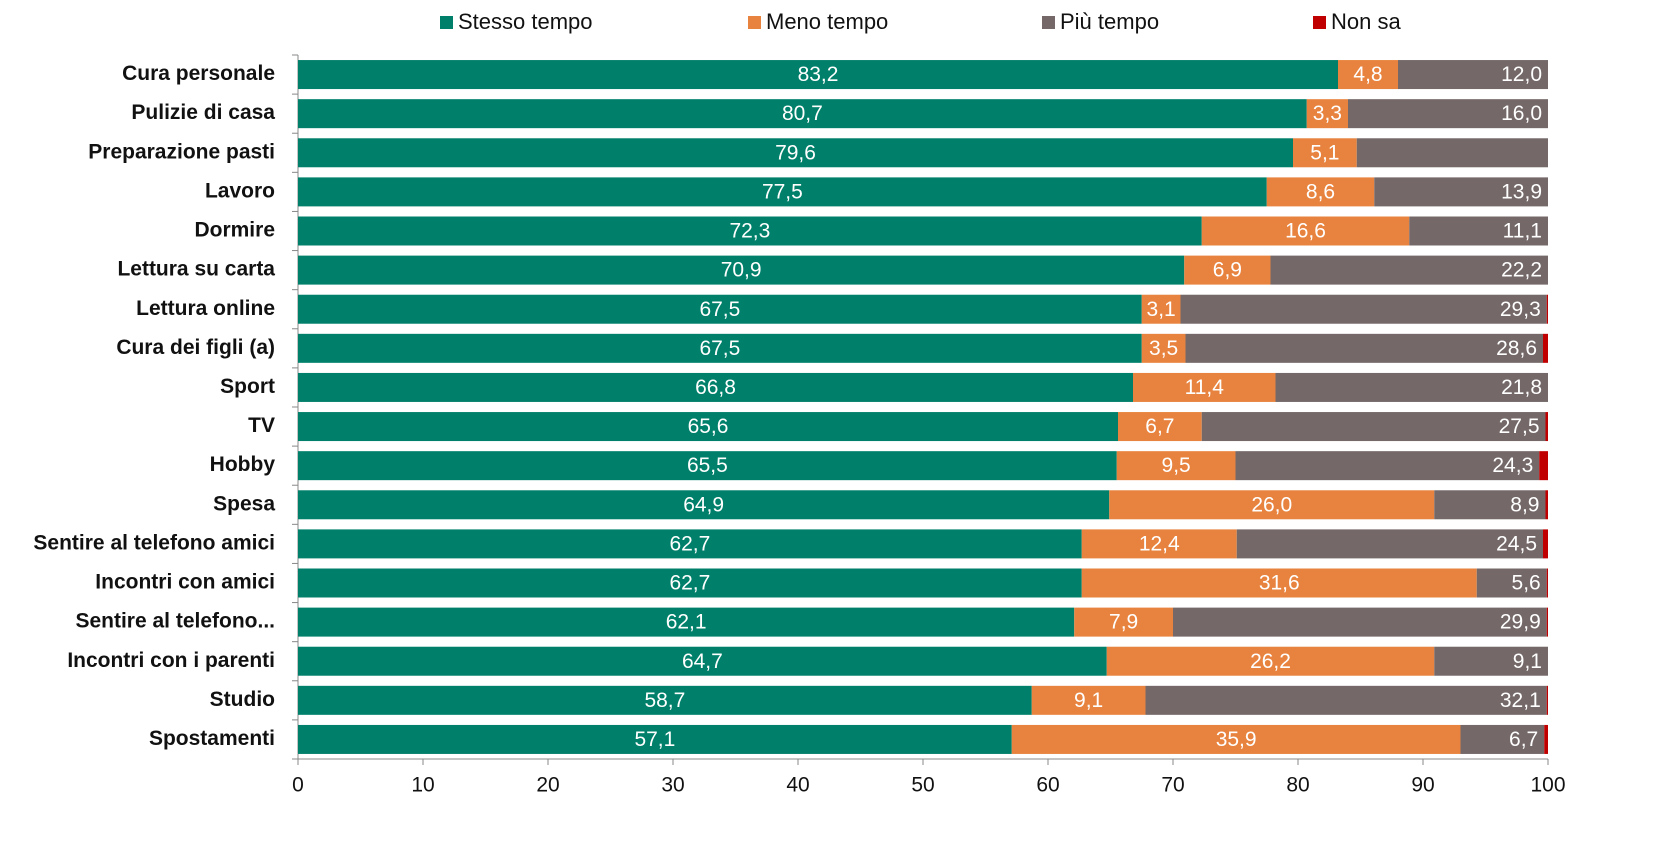  Describe the element at coordinates (525, 21) in the screenshot. I see `legend-label: Stesso tempo` at that location.